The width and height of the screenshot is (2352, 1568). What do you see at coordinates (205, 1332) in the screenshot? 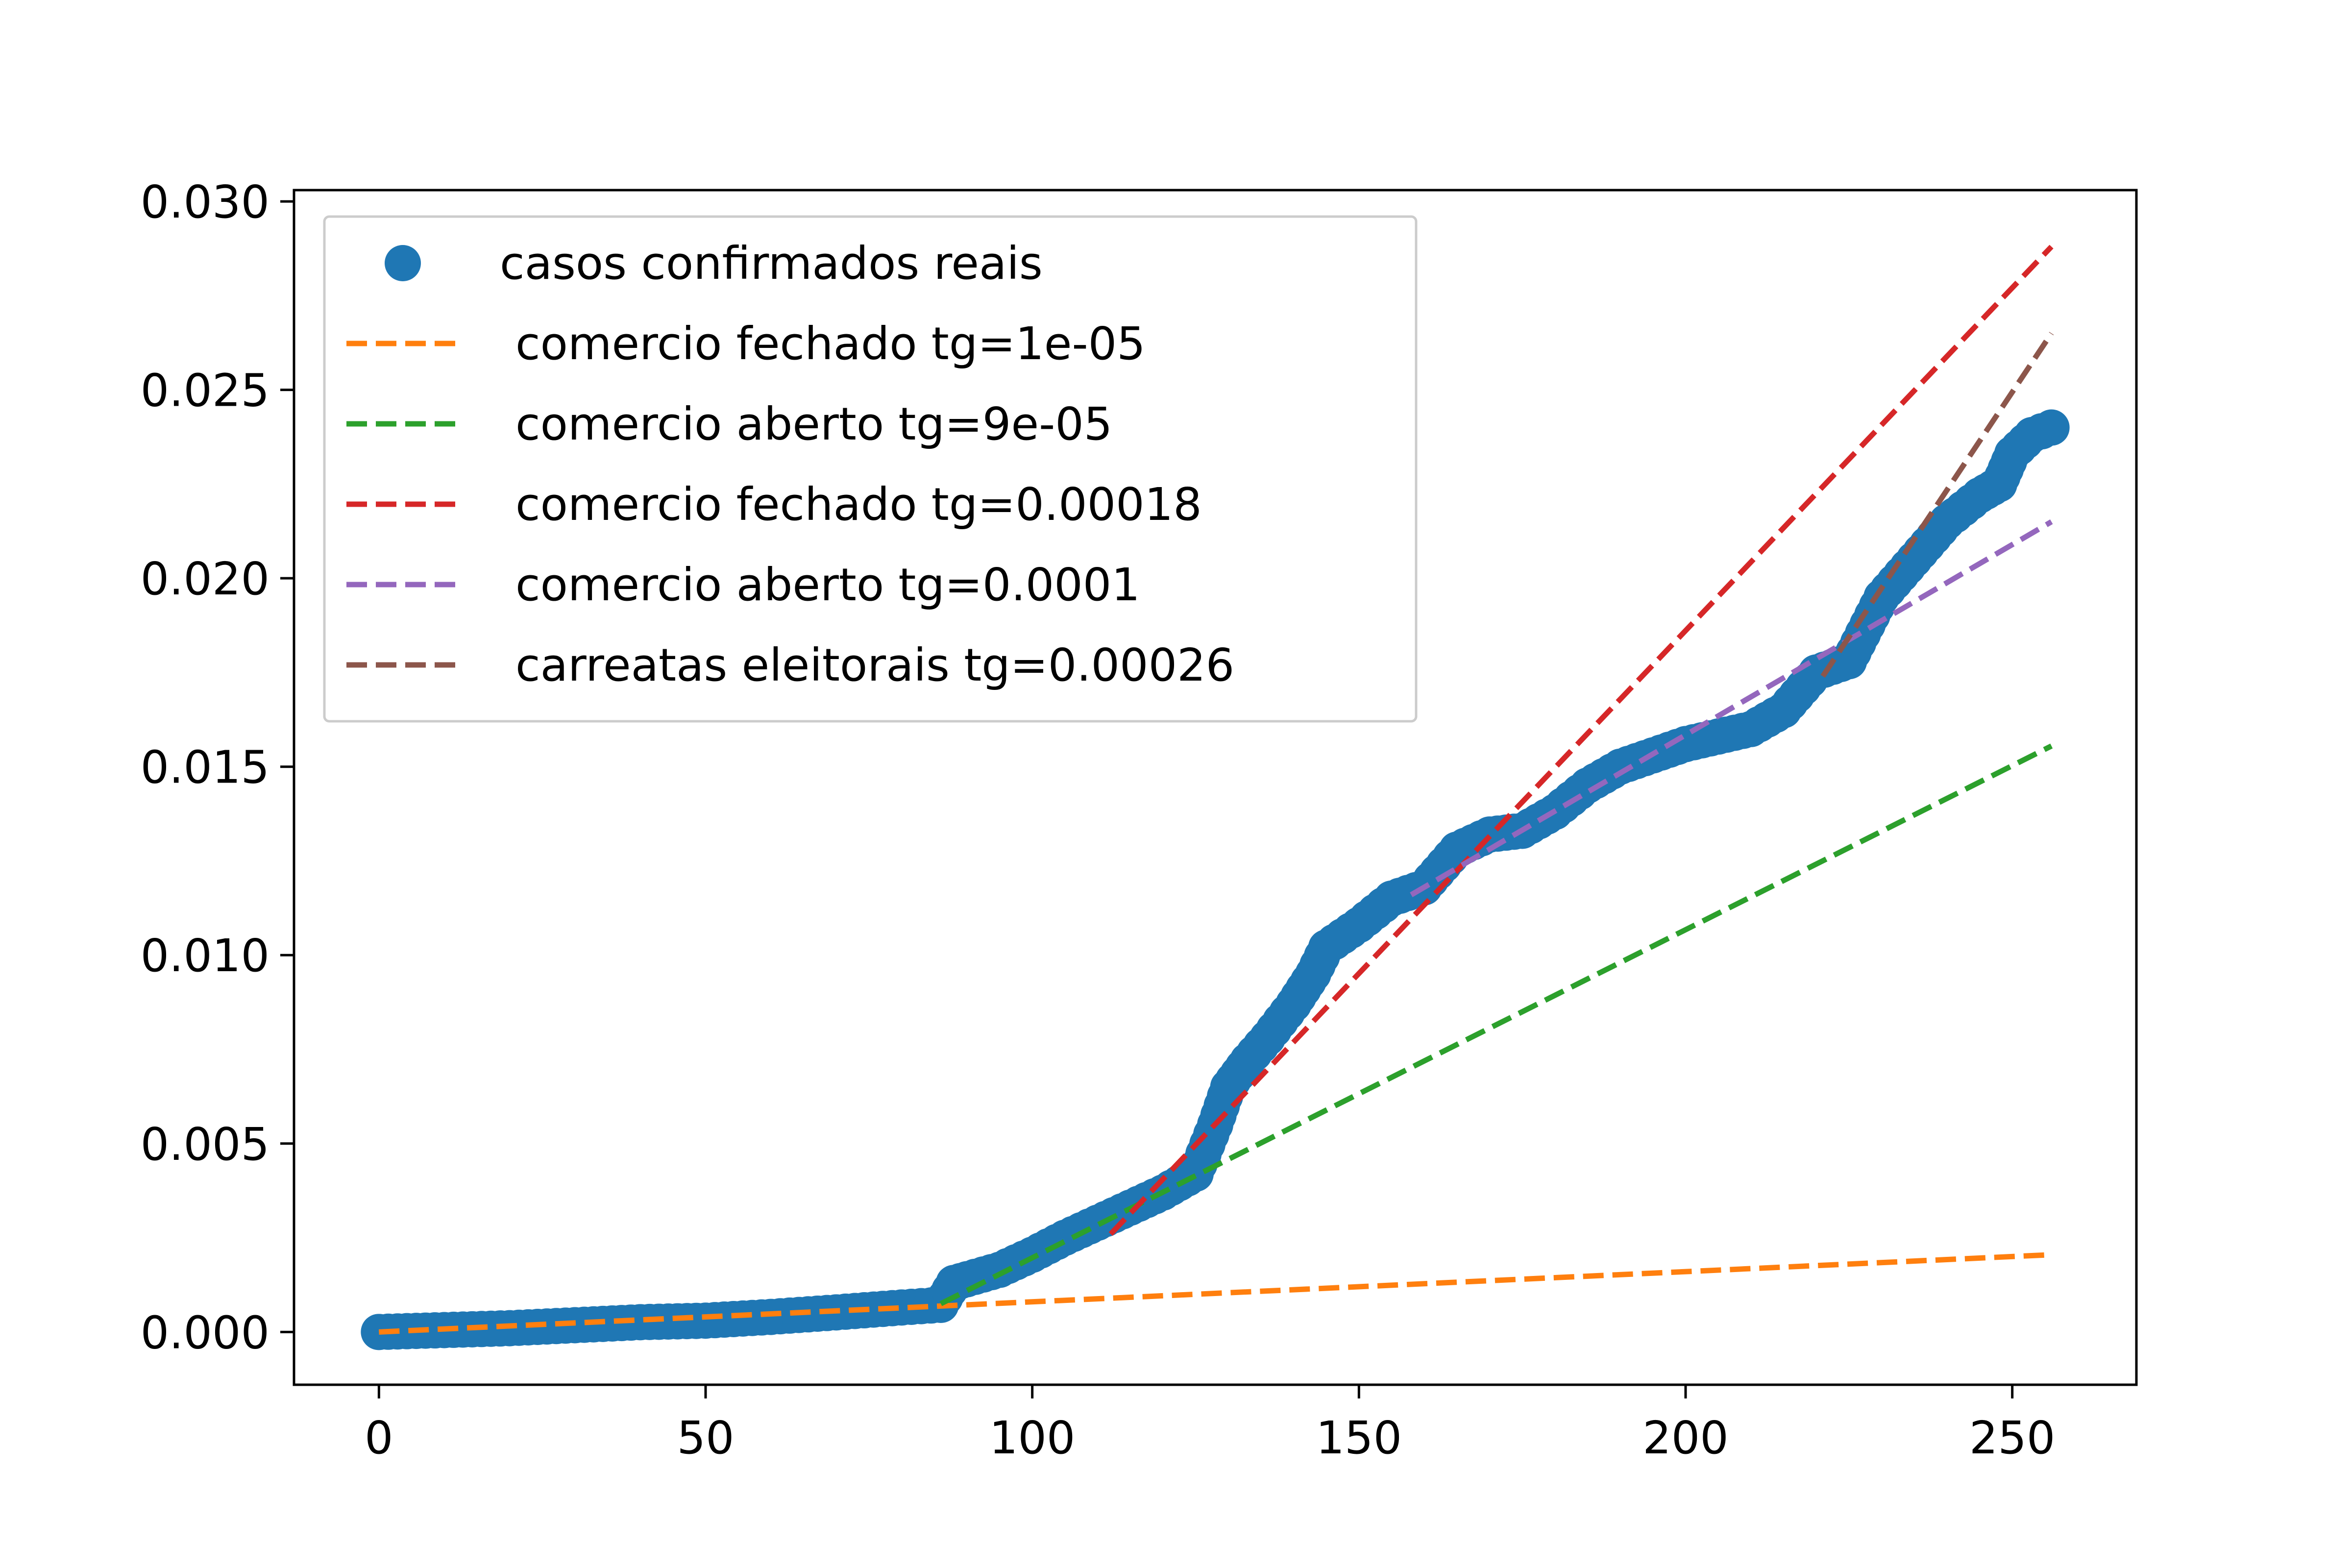
I see `y-tick-label: 0.000` at bounding box center [205, 1332].